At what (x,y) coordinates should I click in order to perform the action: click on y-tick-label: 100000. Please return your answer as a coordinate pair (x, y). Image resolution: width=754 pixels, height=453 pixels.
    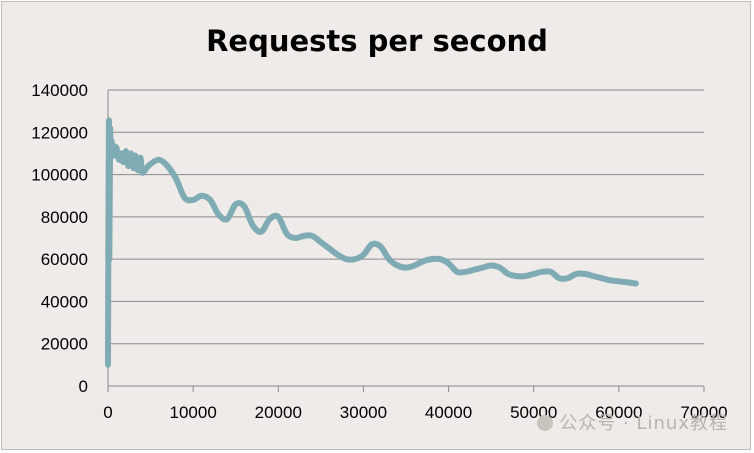
    Looking at the image, I should click on (59, 175).